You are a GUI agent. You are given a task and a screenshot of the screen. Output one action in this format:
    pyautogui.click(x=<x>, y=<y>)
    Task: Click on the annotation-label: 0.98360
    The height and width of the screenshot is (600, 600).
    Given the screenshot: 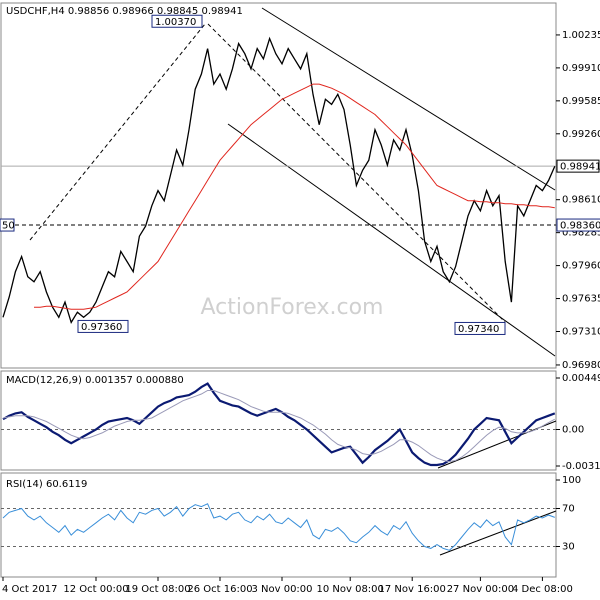 What is the action you would take?
    pyautogui.click(x=580, y=226)
    